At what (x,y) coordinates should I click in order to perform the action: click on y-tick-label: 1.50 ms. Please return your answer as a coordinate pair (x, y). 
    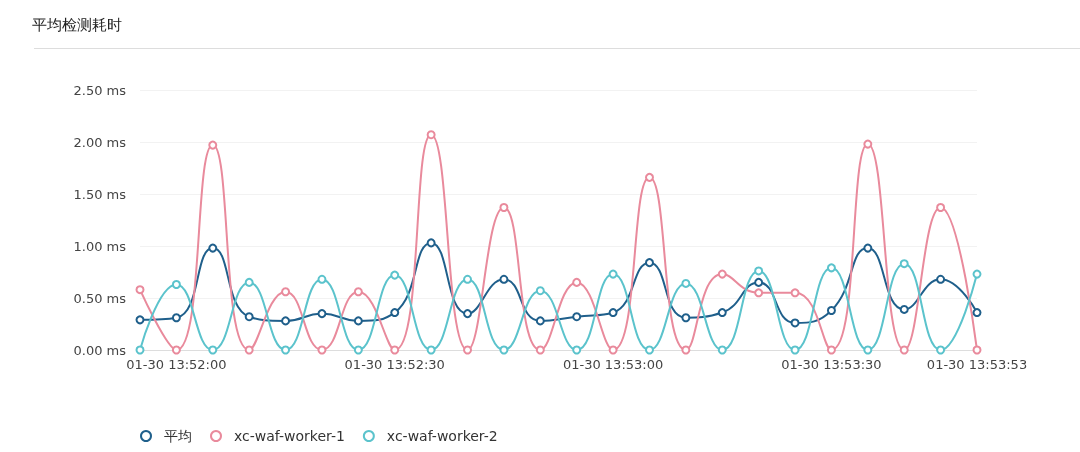
    Looking at the image, I should click on (100, 194).